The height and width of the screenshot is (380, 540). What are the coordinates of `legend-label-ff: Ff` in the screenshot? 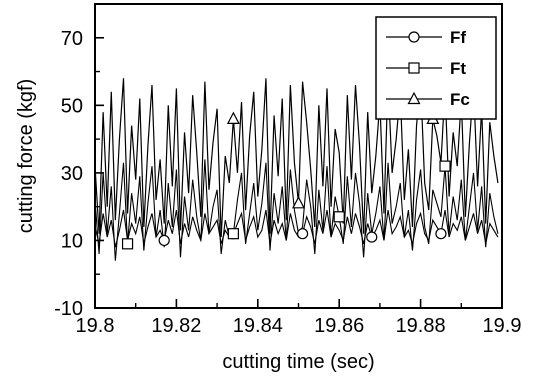 It's located at (458, 37).